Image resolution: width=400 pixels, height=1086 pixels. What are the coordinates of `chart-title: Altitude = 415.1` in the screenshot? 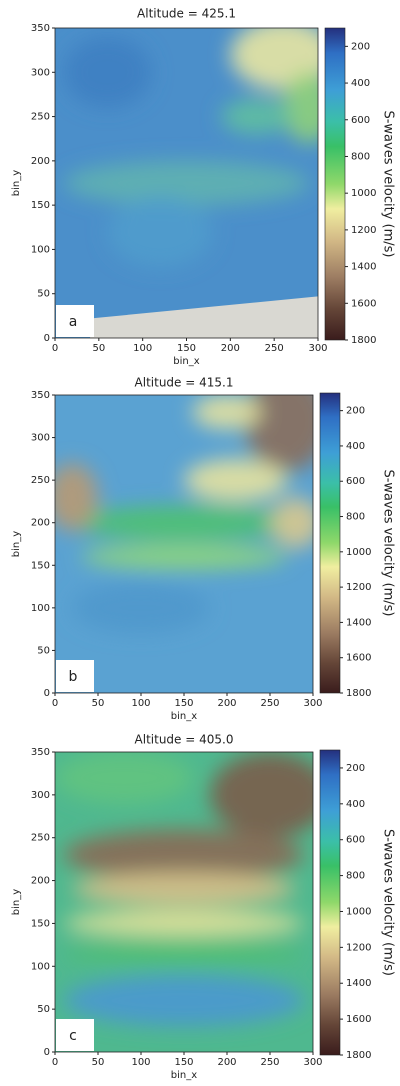 It's located at (184, 383).